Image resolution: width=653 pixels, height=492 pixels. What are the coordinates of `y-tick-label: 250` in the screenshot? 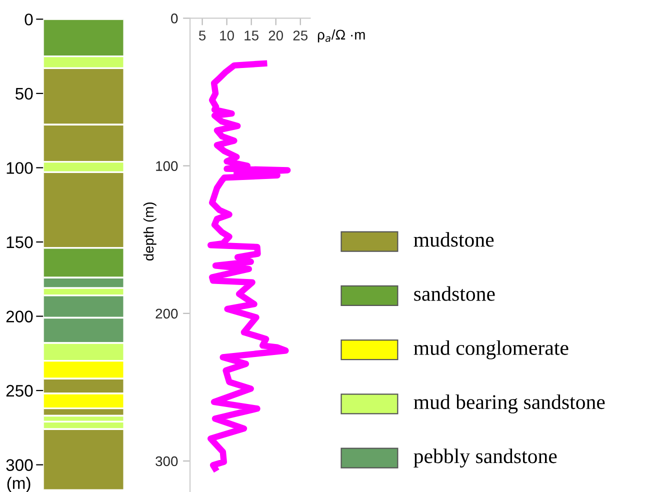 It's located at (19, 390).